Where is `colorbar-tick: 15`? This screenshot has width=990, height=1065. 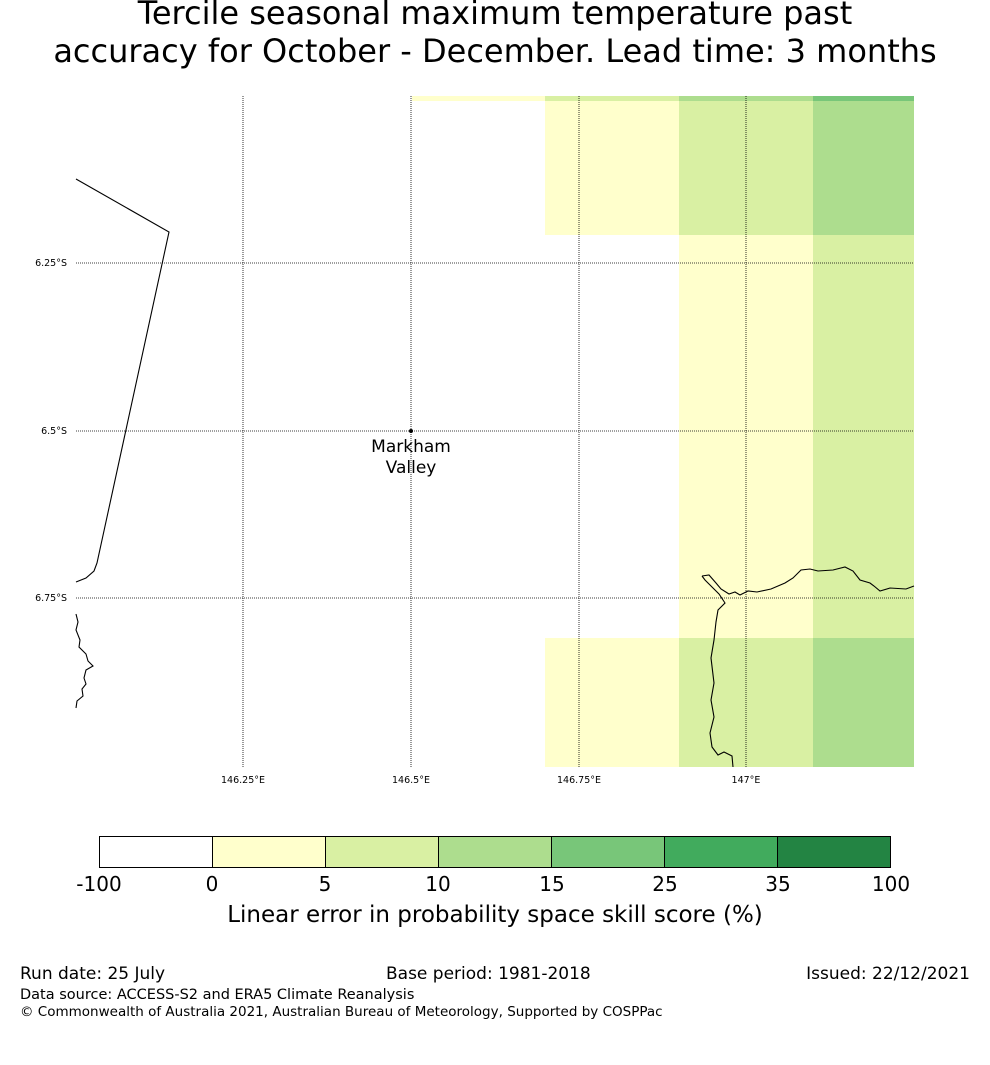 colorbar-tick: 15 is located at coordinates (552, 884).